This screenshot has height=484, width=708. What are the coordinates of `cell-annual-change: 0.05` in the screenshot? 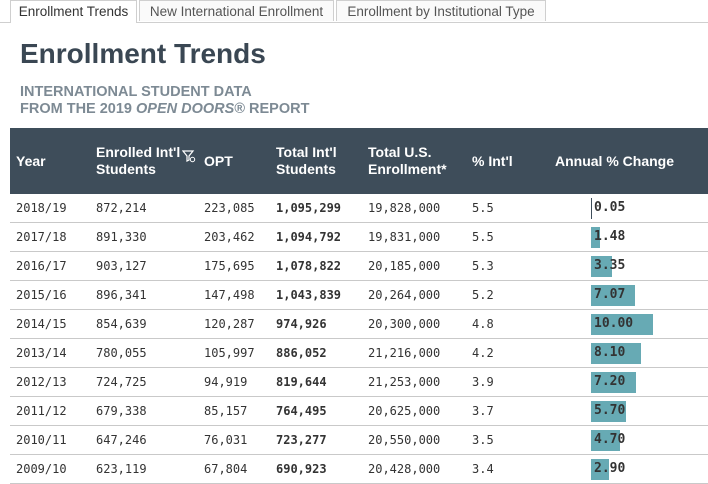 It's located at (610, 207).